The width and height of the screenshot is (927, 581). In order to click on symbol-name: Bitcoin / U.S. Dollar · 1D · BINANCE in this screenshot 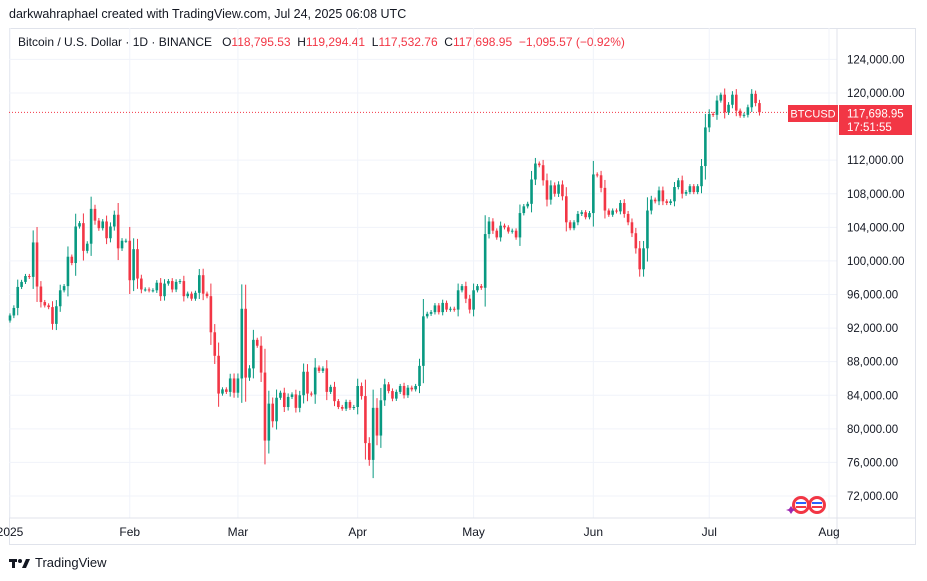, I will do `click(115, 42)`.